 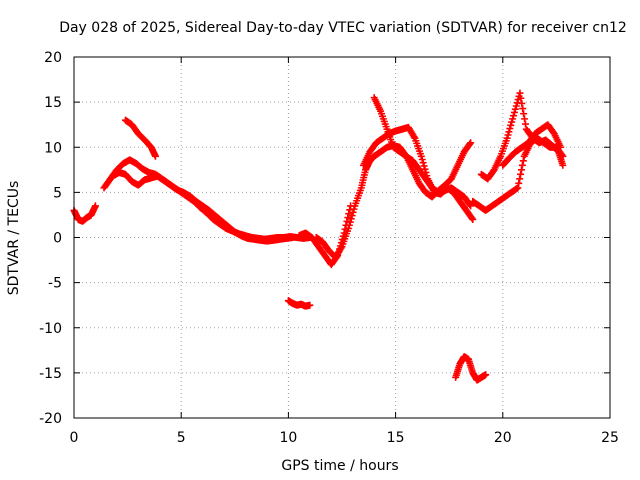 I want to click on y-tick-label: 10, so click(x=53, y=148).